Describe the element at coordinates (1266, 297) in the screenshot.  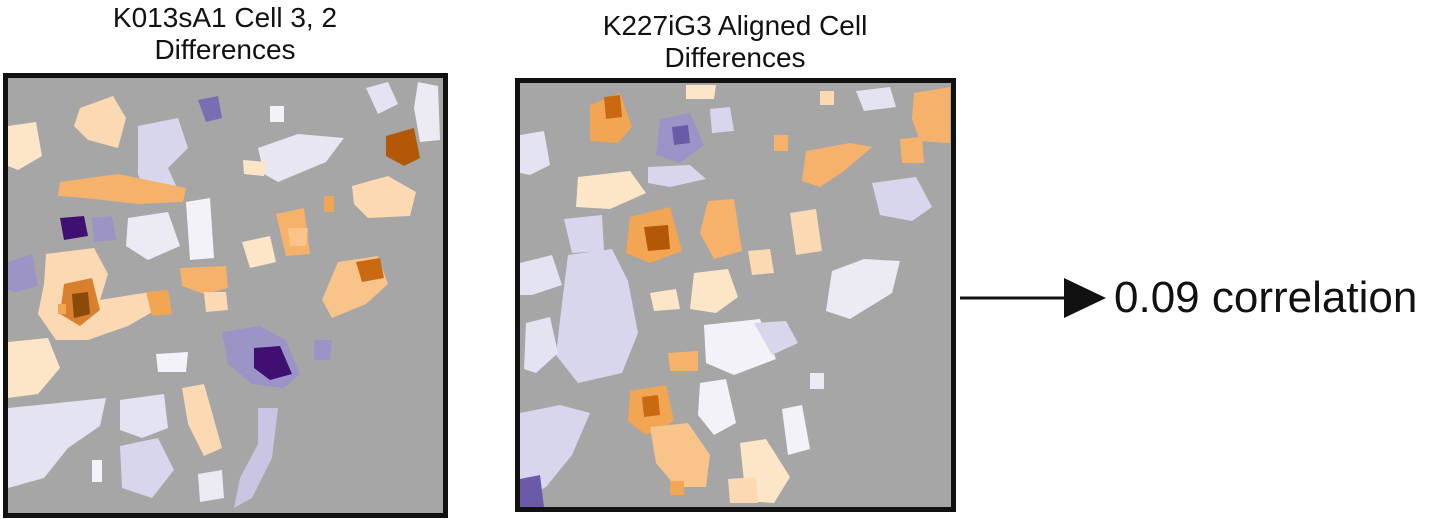
I see `correlation-label: 0.09 correlation` at that location.